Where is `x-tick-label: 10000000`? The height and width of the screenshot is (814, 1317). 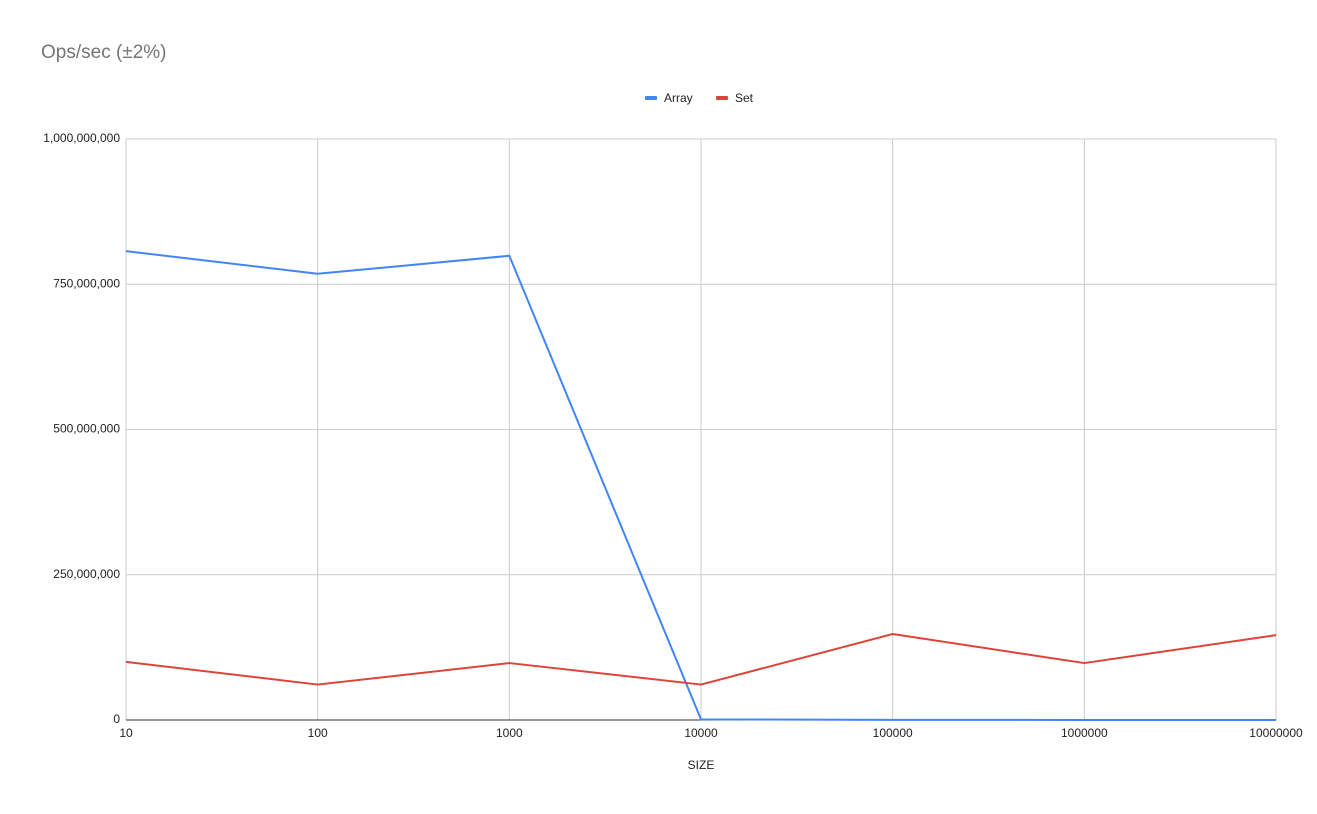
x-tick-label: 10000000 is located at coordinates (1276, 733).